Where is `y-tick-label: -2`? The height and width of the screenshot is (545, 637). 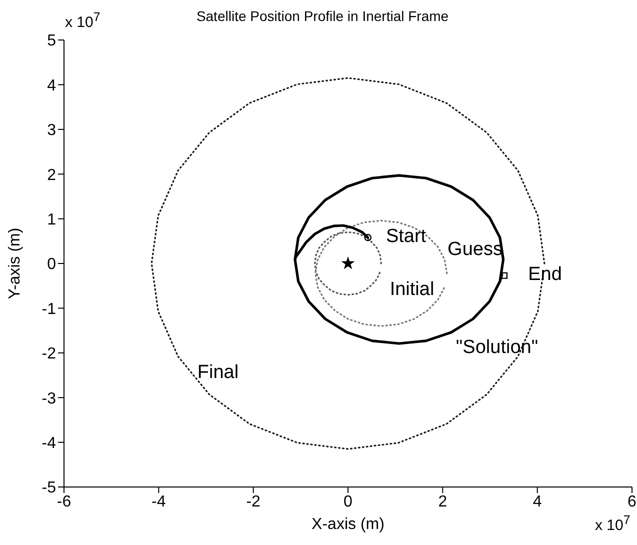
y-tick-label: -2 is located at coordinates (49, 354).